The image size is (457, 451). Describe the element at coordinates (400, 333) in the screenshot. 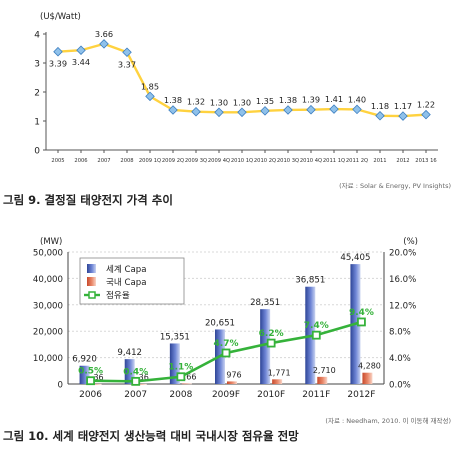

I see `chart2-right-tick-label: 8.0%` at that location.